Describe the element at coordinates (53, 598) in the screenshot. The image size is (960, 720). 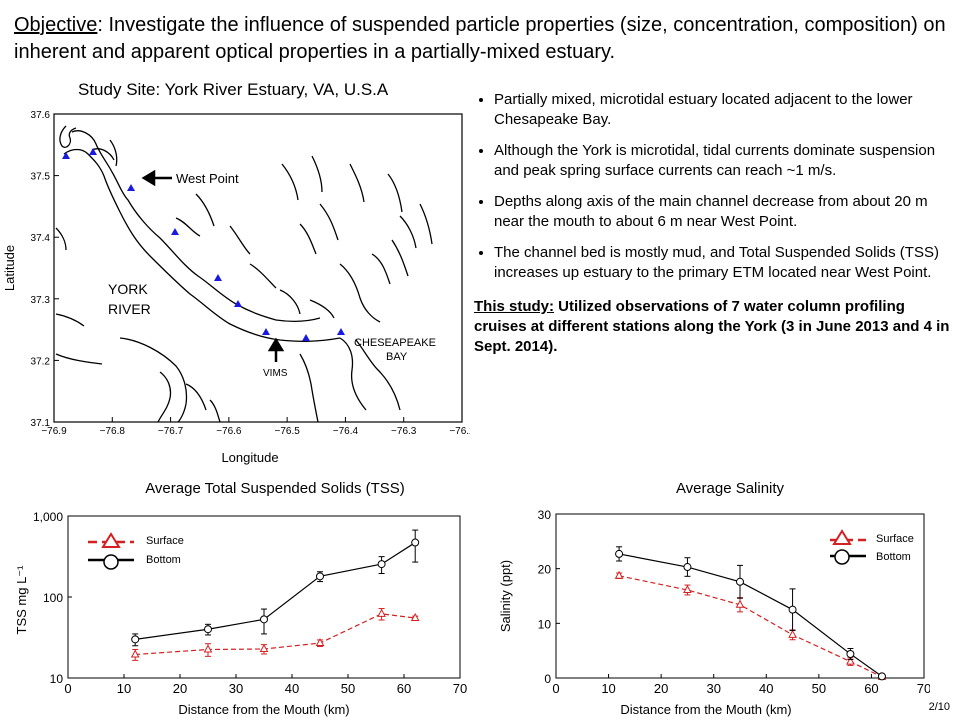
I see `y-tick-label: 100` at that location.